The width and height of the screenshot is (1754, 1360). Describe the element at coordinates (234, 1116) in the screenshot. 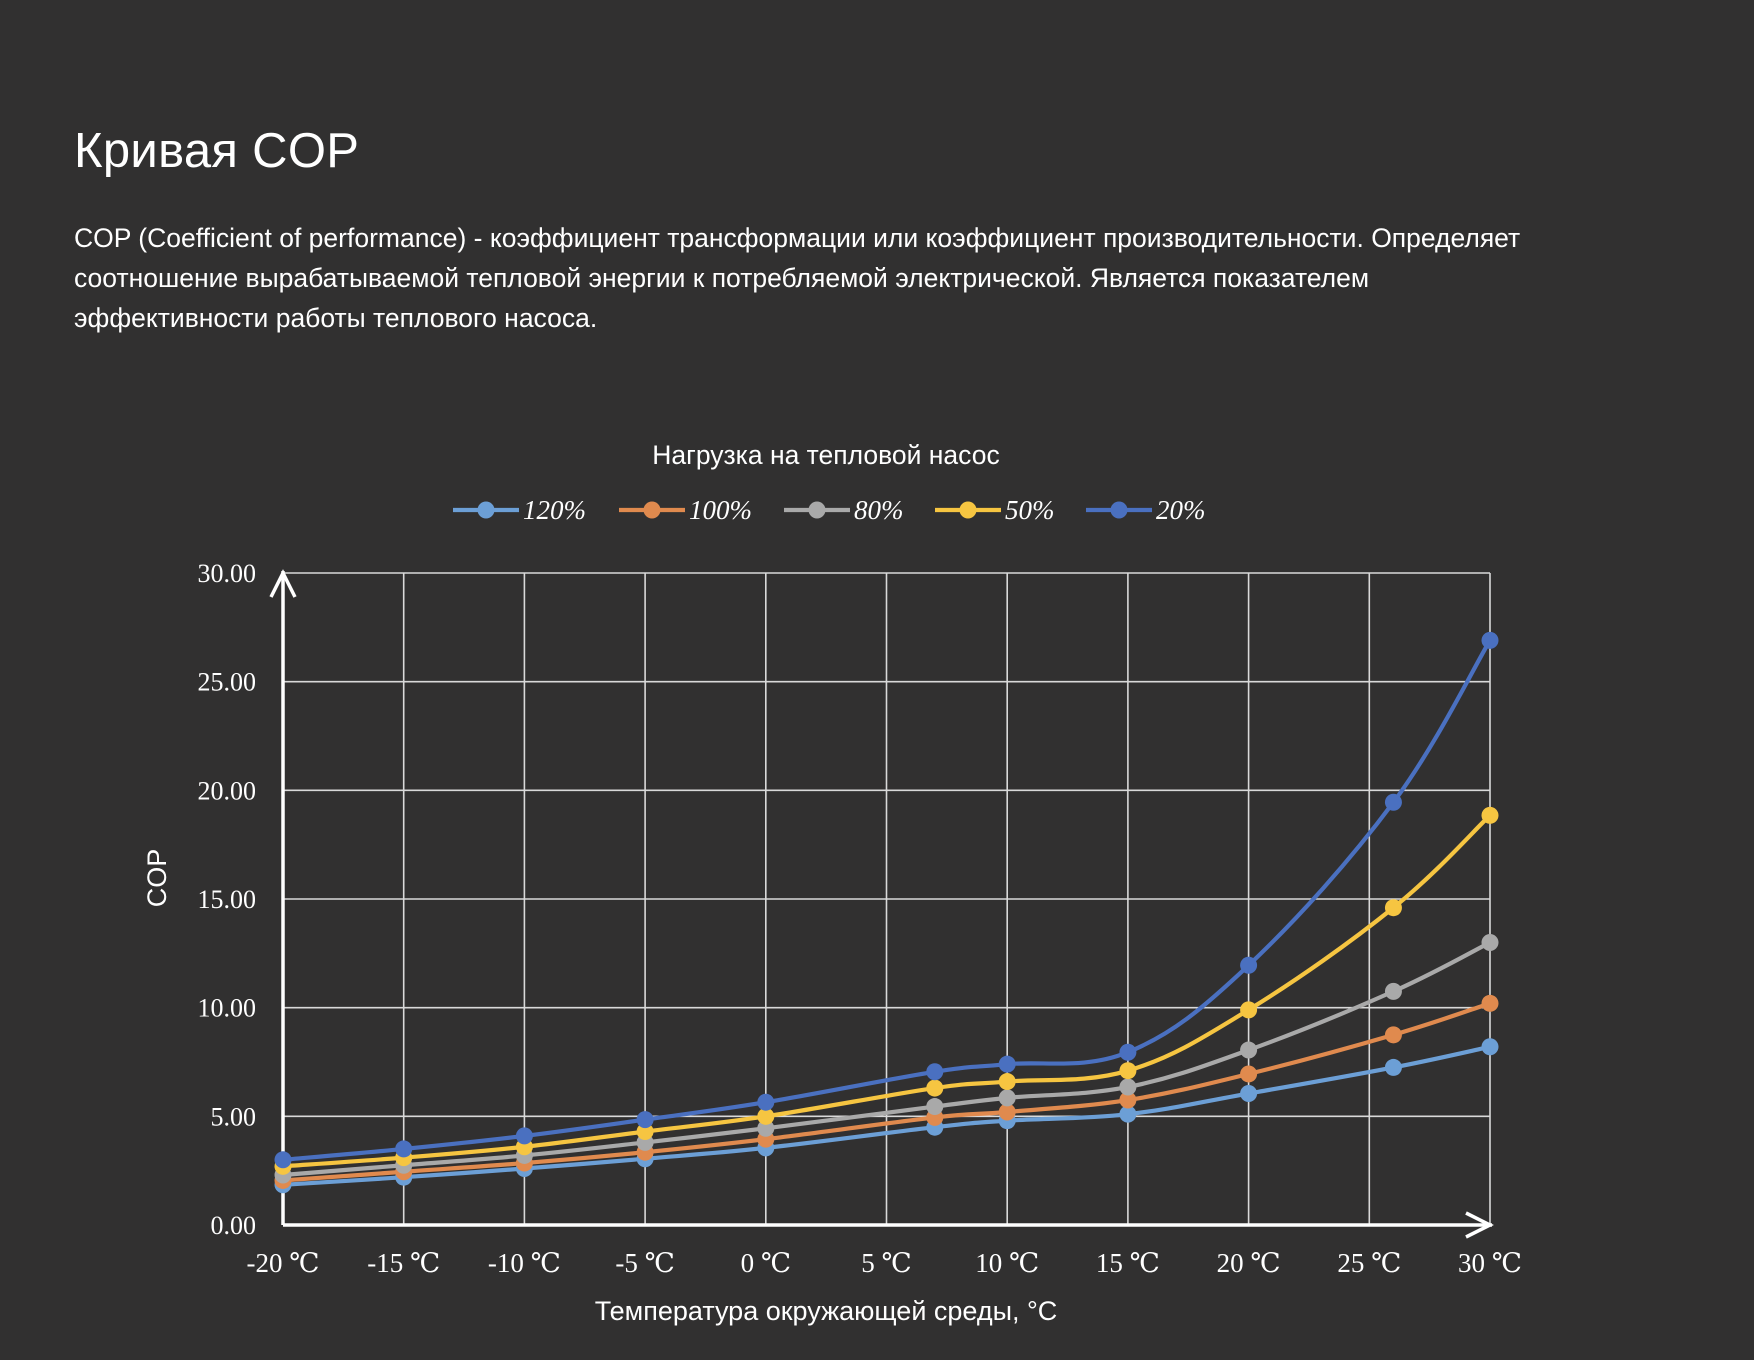

I see `y-tick-label: 5.00` at that location.